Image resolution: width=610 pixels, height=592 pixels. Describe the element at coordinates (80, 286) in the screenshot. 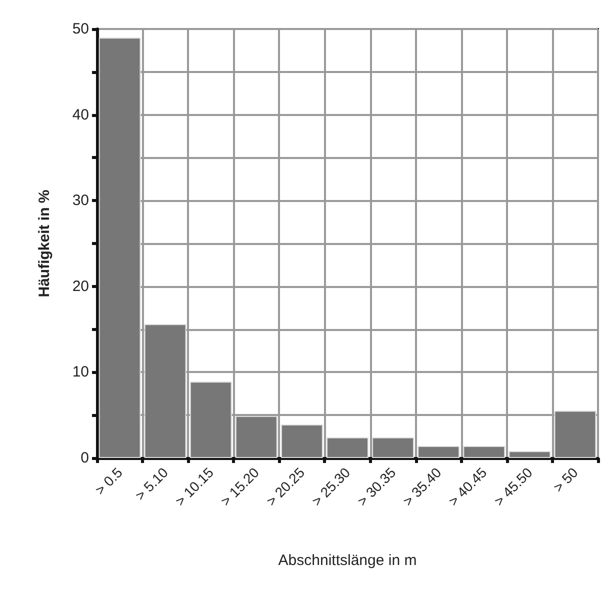

I see `y-tick-label: 20` at that location.